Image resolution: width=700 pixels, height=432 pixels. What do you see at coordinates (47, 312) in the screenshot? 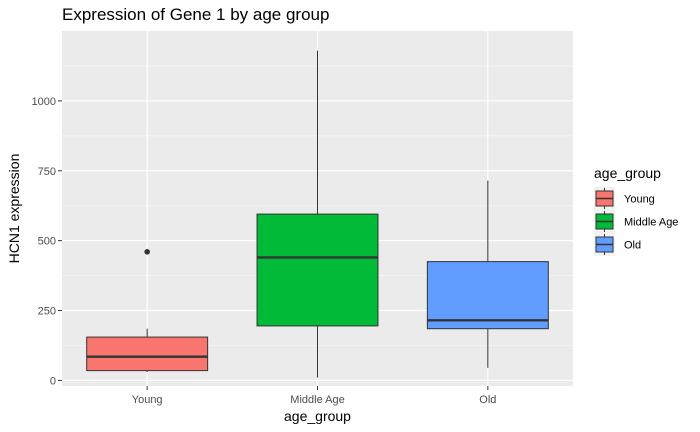
I see `y-tick-label: 250` at bounding box center [47, 312].